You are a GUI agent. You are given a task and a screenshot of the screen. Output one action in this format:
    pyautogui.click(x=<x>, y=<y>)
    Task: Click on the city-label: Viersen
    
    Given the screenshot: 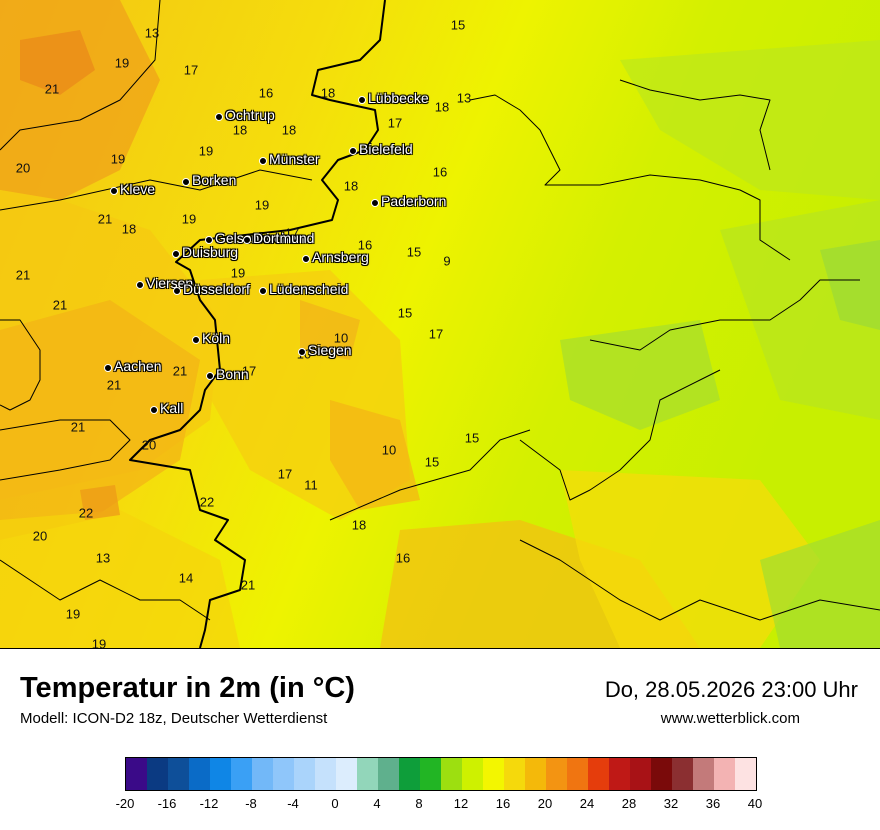 What is the action you would take?
    pyautogui.click(x=170, y=283)
    